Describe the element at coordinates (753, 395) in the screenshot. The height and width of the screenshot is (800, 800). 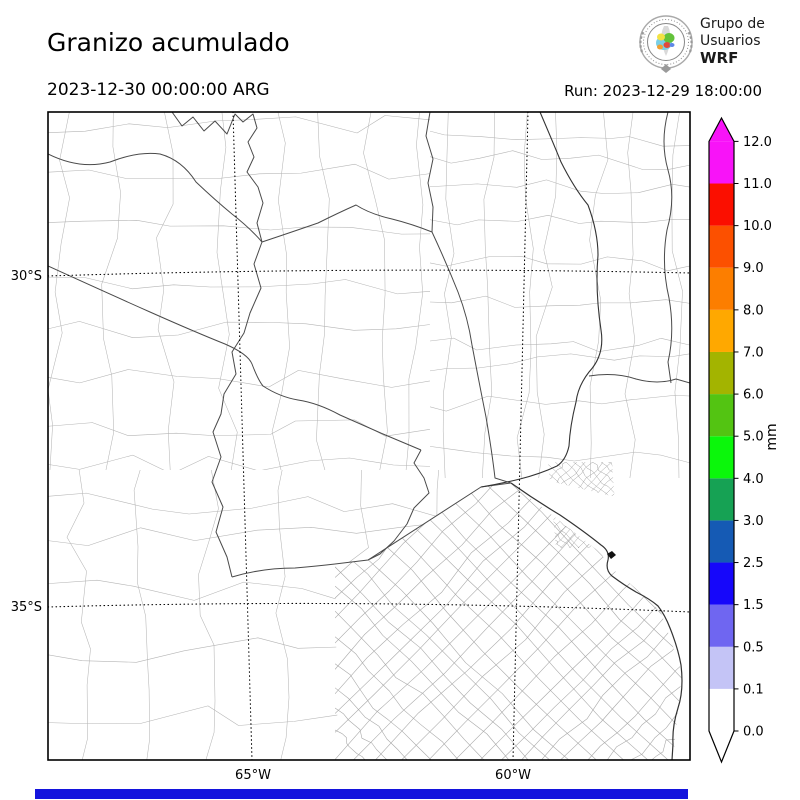
I see `colorbar-tick-label: 6.0` at that location.